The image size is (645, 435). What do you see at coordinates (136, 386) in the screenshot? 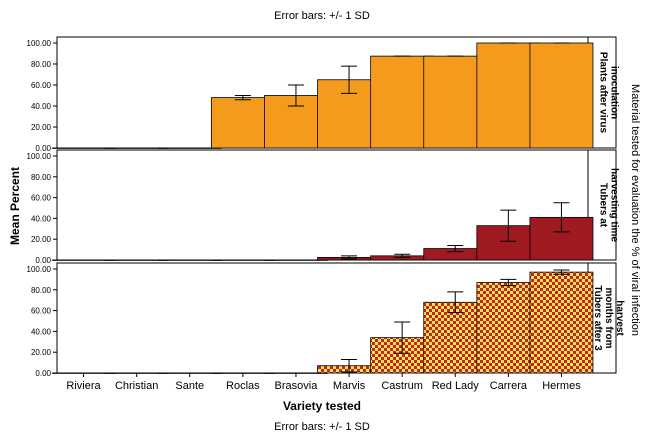
I see `x-tick-label: Christian` at bounding box center [136, 386].